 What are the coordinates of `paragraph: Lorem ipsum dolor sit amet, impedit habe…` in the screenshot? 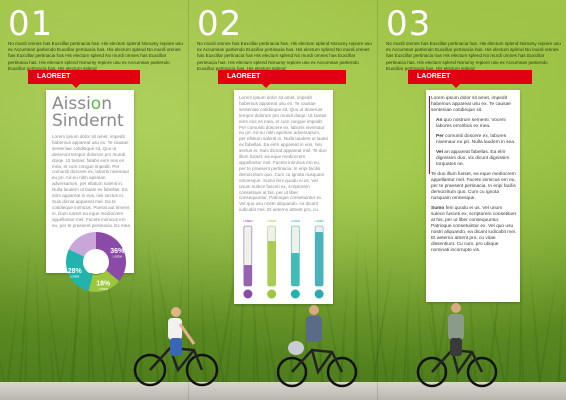 It's located at (471, 104).